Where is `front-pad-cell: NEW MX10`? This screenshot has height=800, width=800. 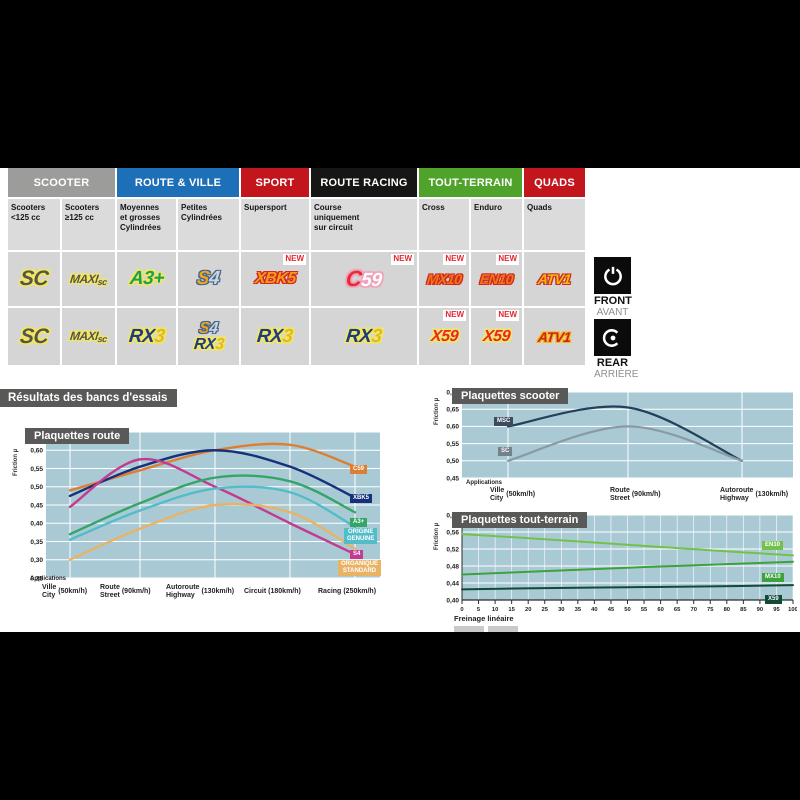 front-pad-cell: NEW MX10 is located at coordinates (444, 279).